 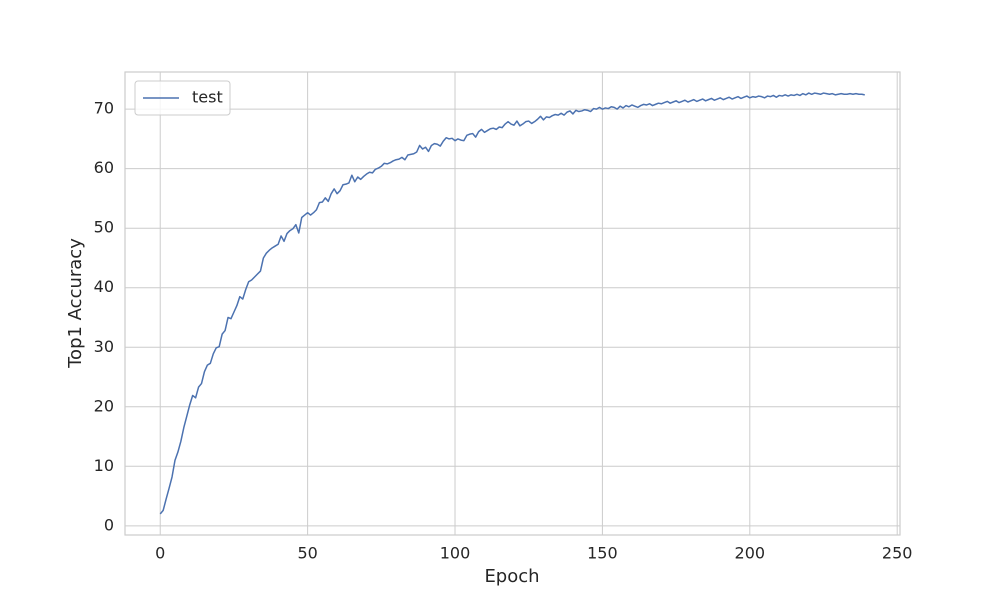 What do you see at coordinates (104, 405) in the screenshot?
I see `y-tick-label: 20` at bounding box center [104, 405].